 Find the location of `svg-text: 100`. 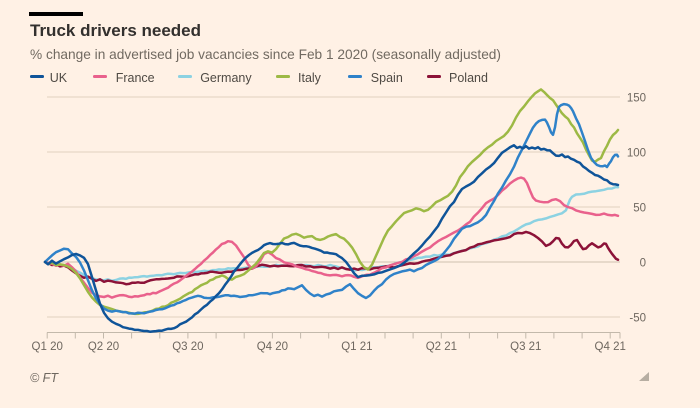

svg-text: 100 is located at coordinates (636, 154).